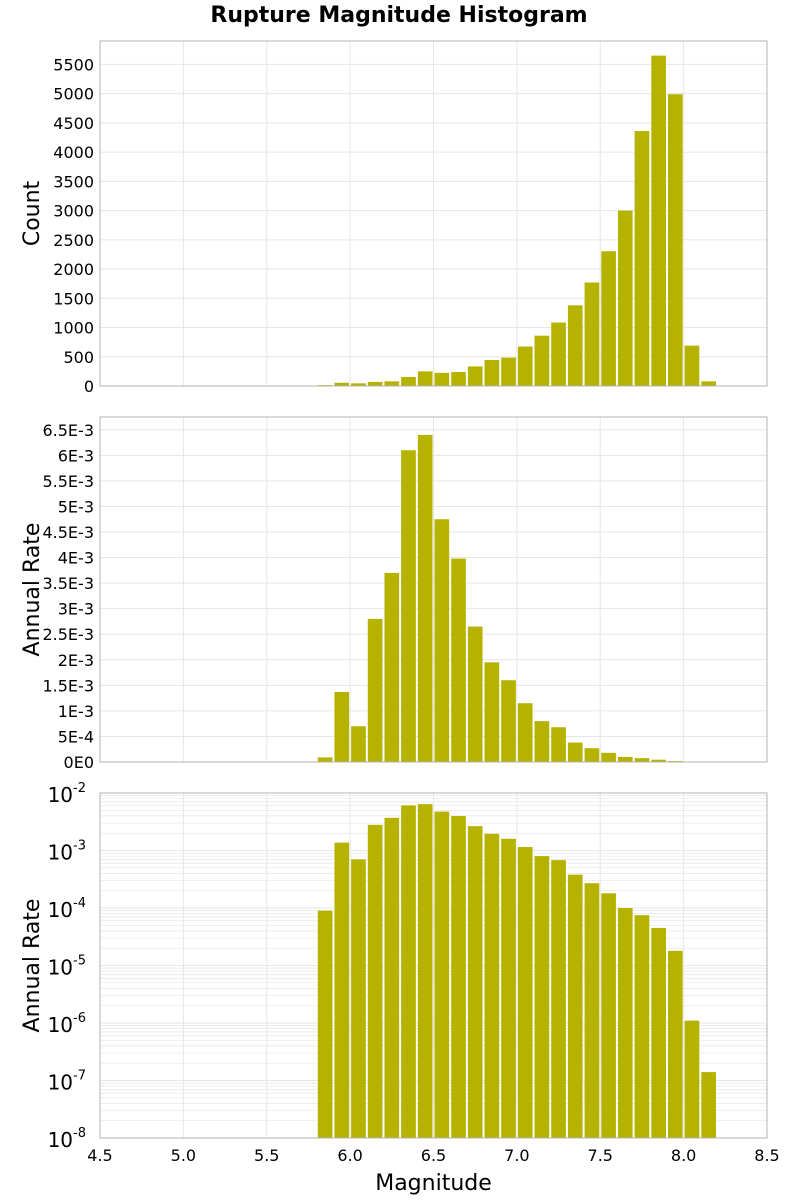 This screenshot has height=1200, width=800. I want to click on y-tick-label: 6E-3, so click(76, 455).